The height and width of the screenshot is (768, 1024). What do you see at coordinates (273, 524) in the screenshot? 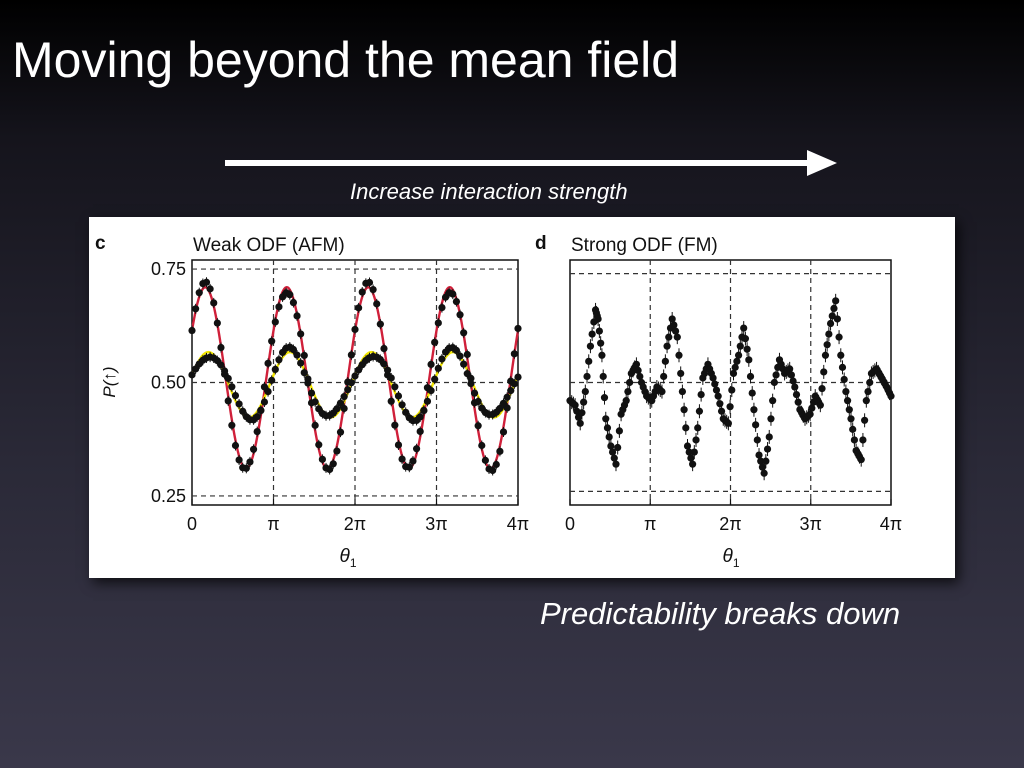
I see `x-tick-label: π` at bounding box center [273, 524].